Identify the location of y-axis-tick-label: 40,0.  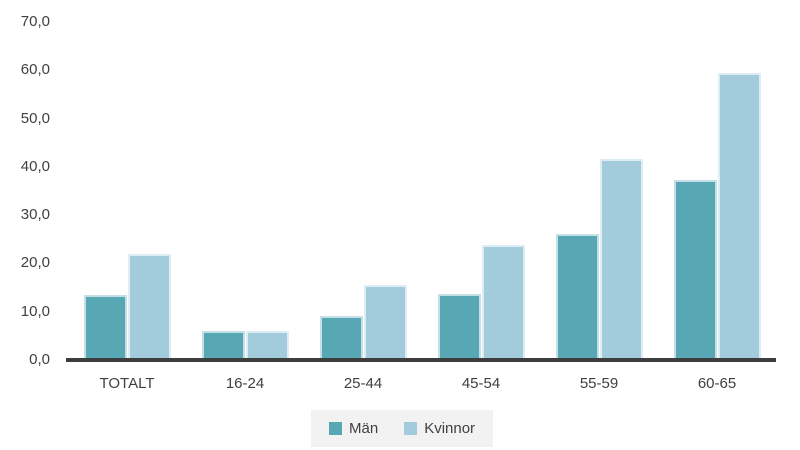
(35, 166).